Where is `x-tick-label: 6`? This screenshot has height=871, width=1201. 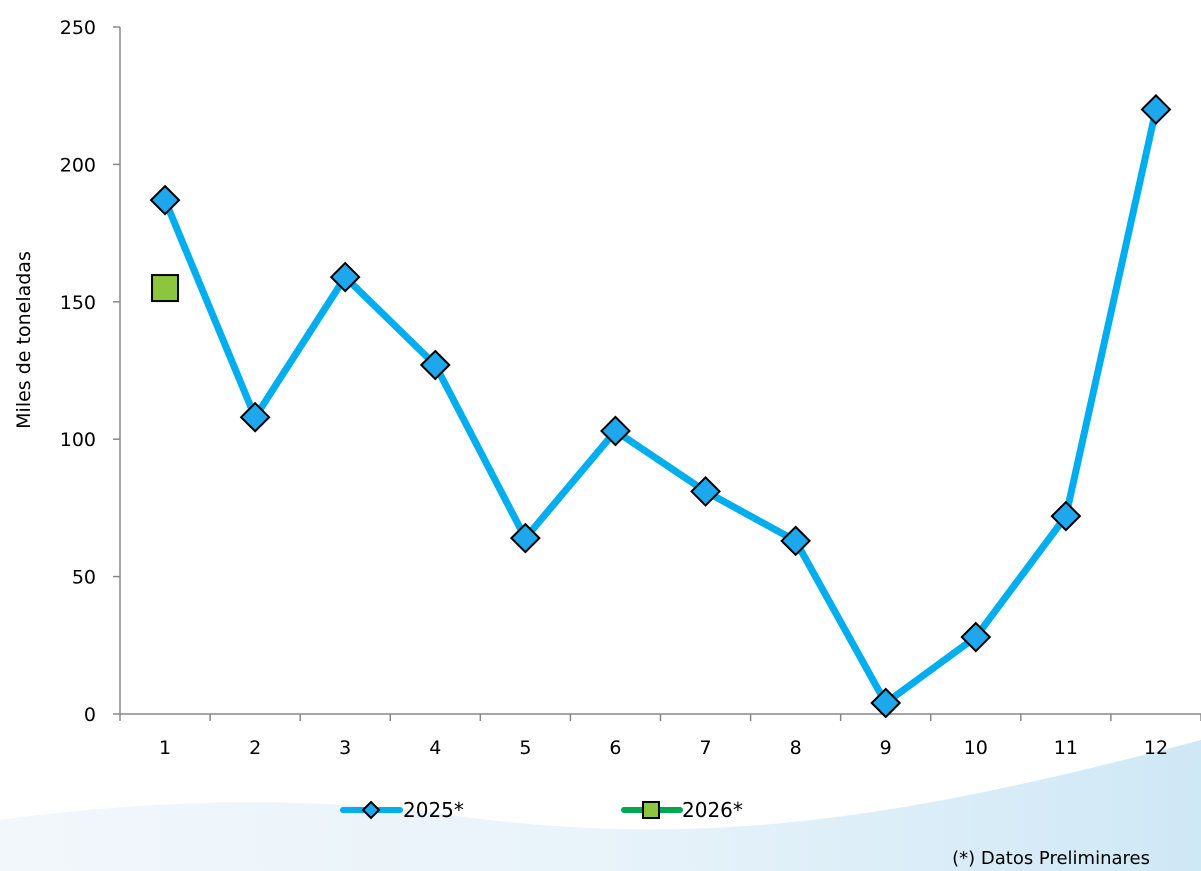 x-tick-label: 6 is located at coordinates (615, 748).